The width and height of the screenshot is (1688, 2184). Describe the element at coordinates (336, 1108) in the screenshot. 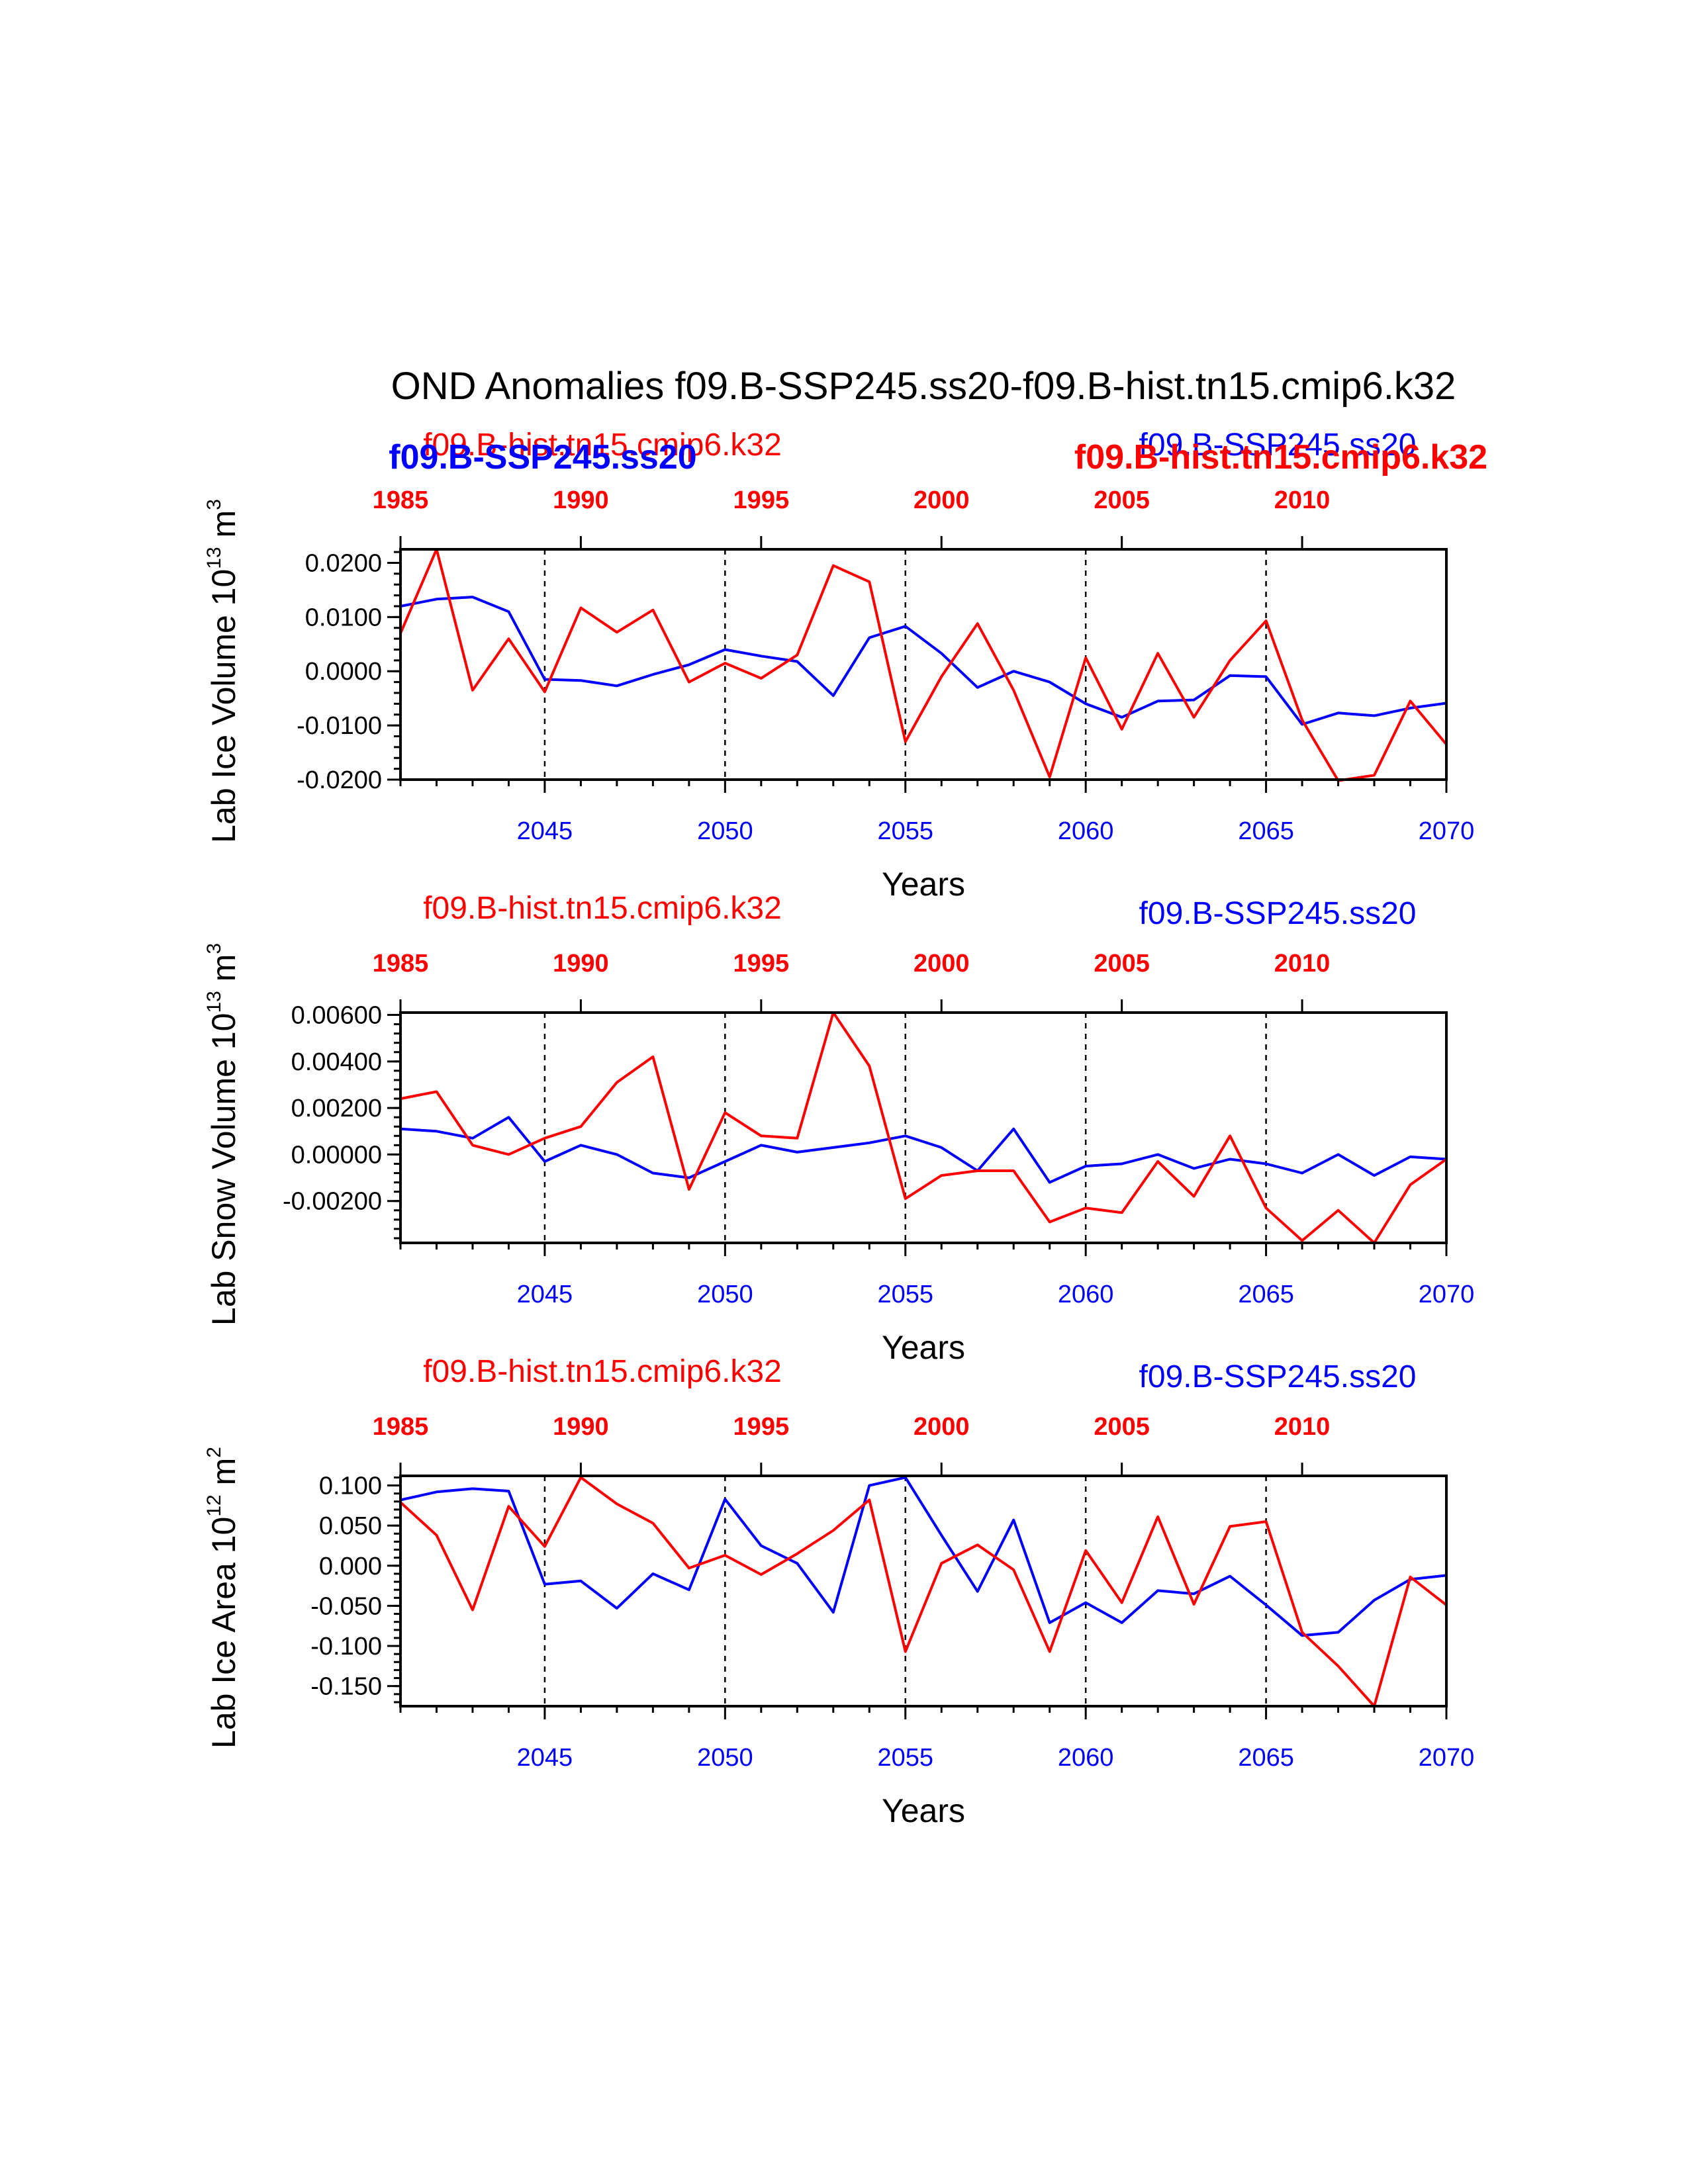

I see `y-tick-label: 0.00200` at that location.